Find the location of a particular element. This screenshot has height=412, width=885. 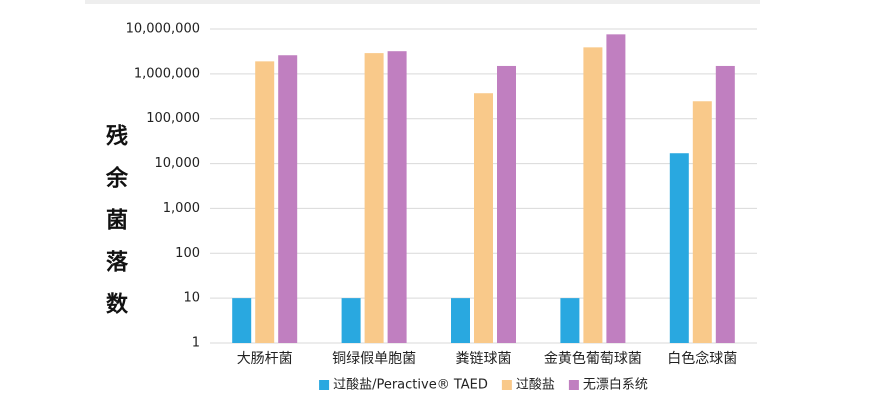

x-tick-label: 粪链球菌 is located at coordinates (484, 359).